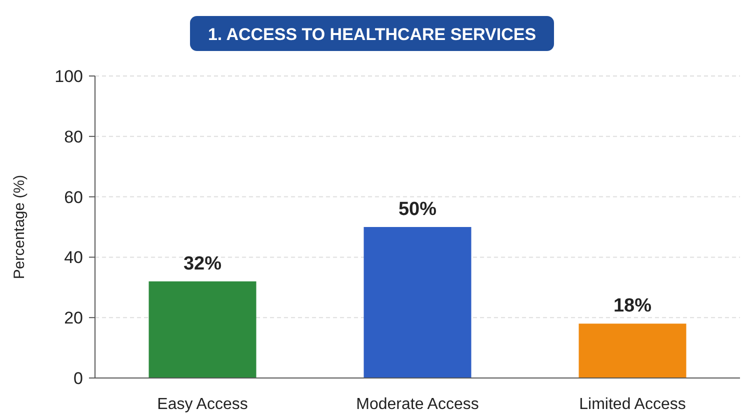 The height and width of the screenshot is (414, 744). I want to click on x-tick-label: Limited Access, so click(632, 404).